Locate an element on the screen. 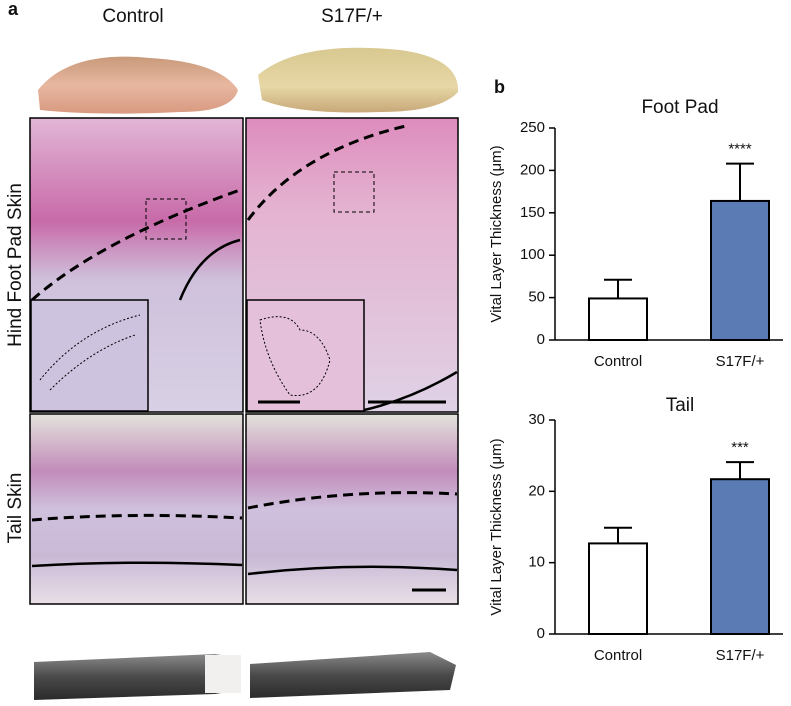 The height and width of the screenshot is (706, 791). panel-label: a is located at coordinates (13, 9).